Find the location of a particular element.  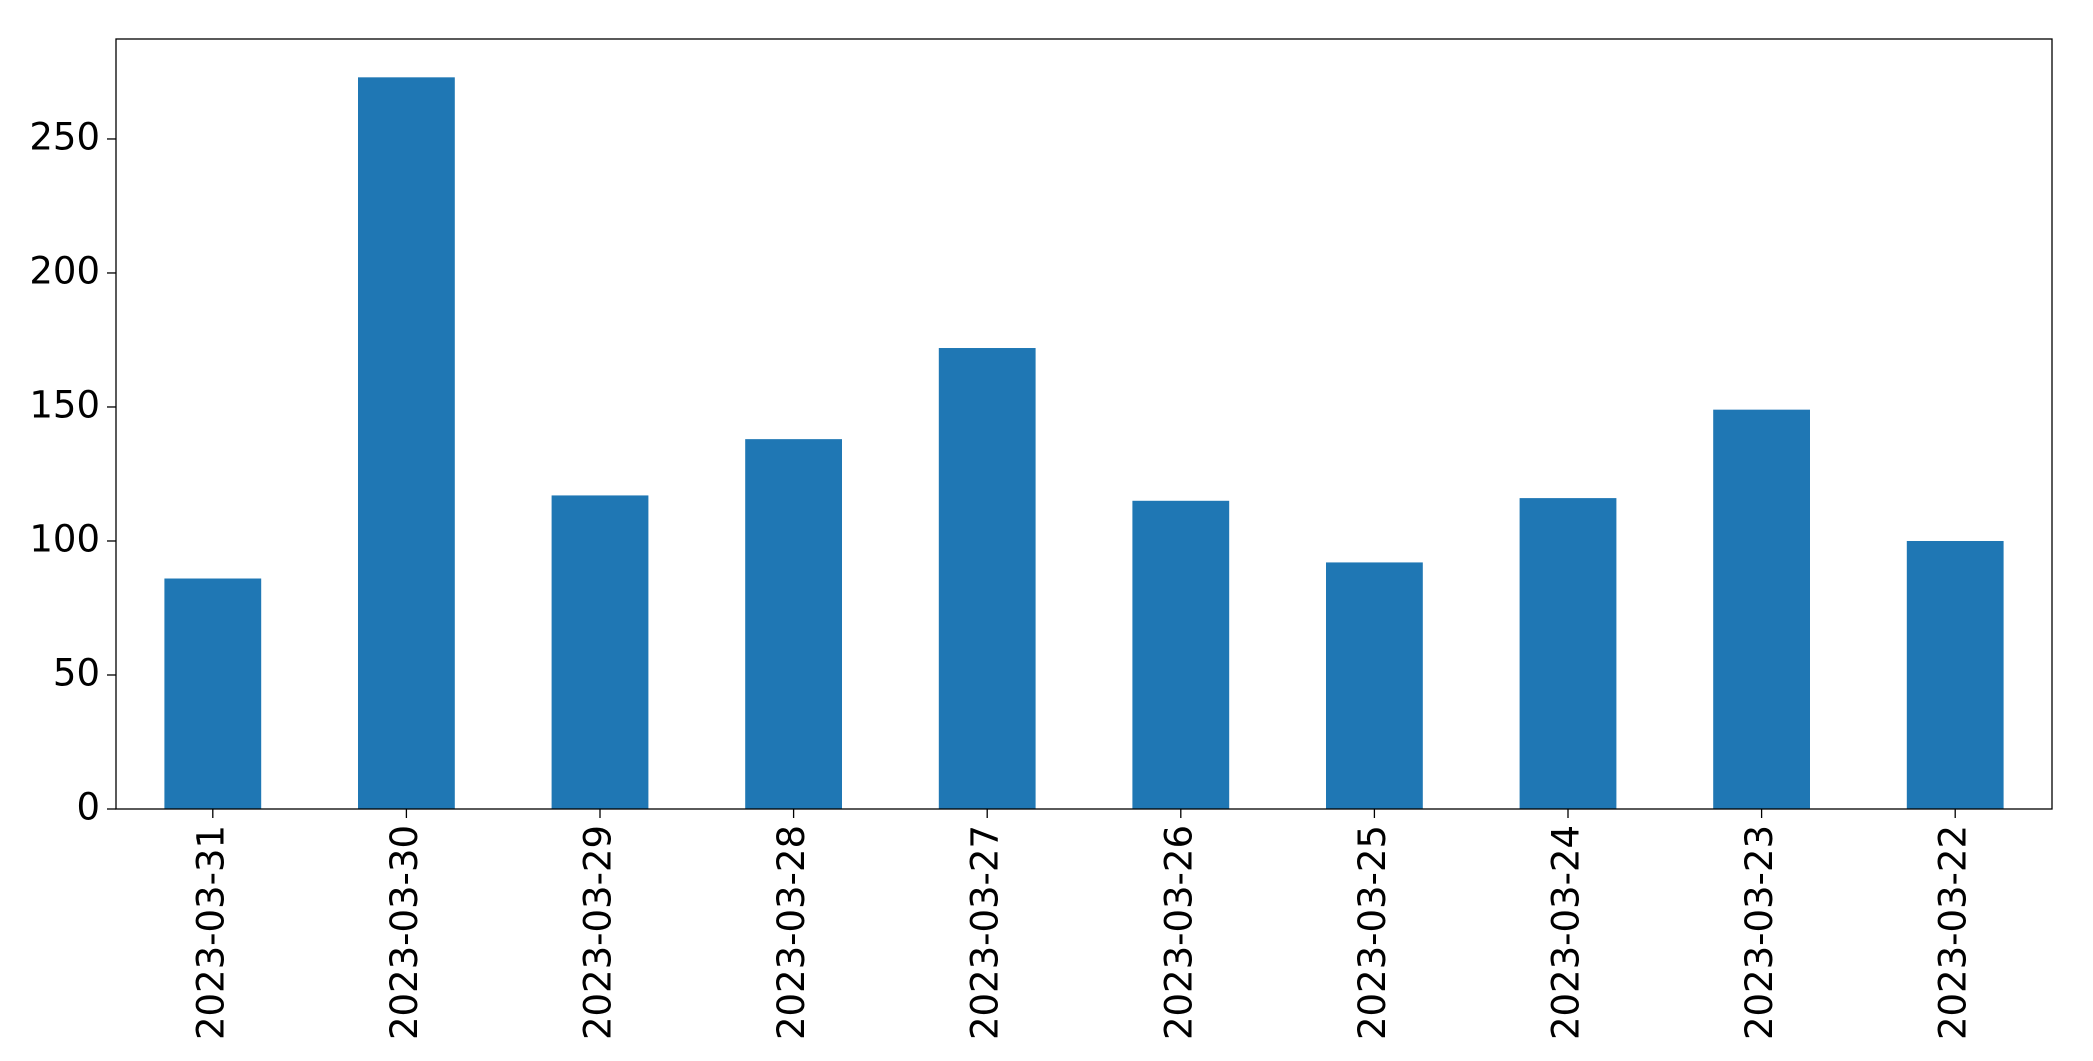

x-tick-label: 2023-03-27 is located at coordinates (985, 932).